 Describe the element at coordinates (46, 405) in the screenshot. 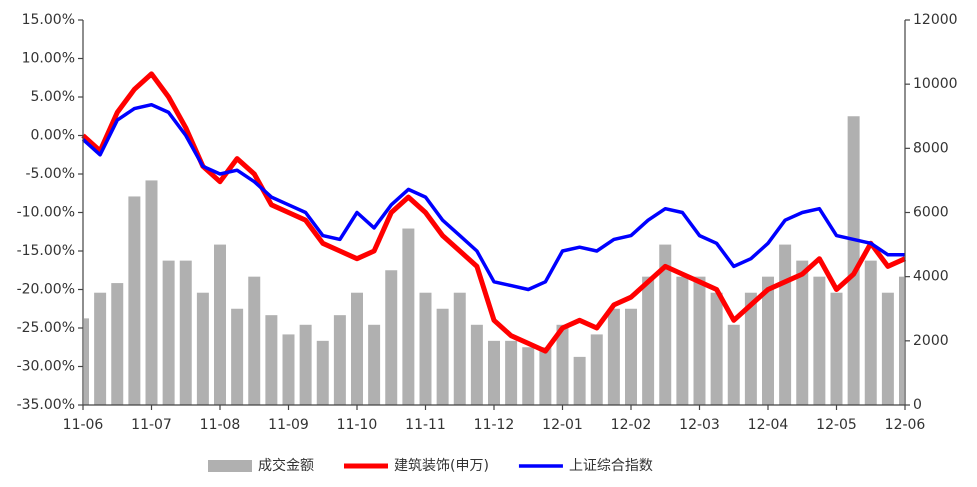

I see `y-tick-label: -35.00%` at that location.